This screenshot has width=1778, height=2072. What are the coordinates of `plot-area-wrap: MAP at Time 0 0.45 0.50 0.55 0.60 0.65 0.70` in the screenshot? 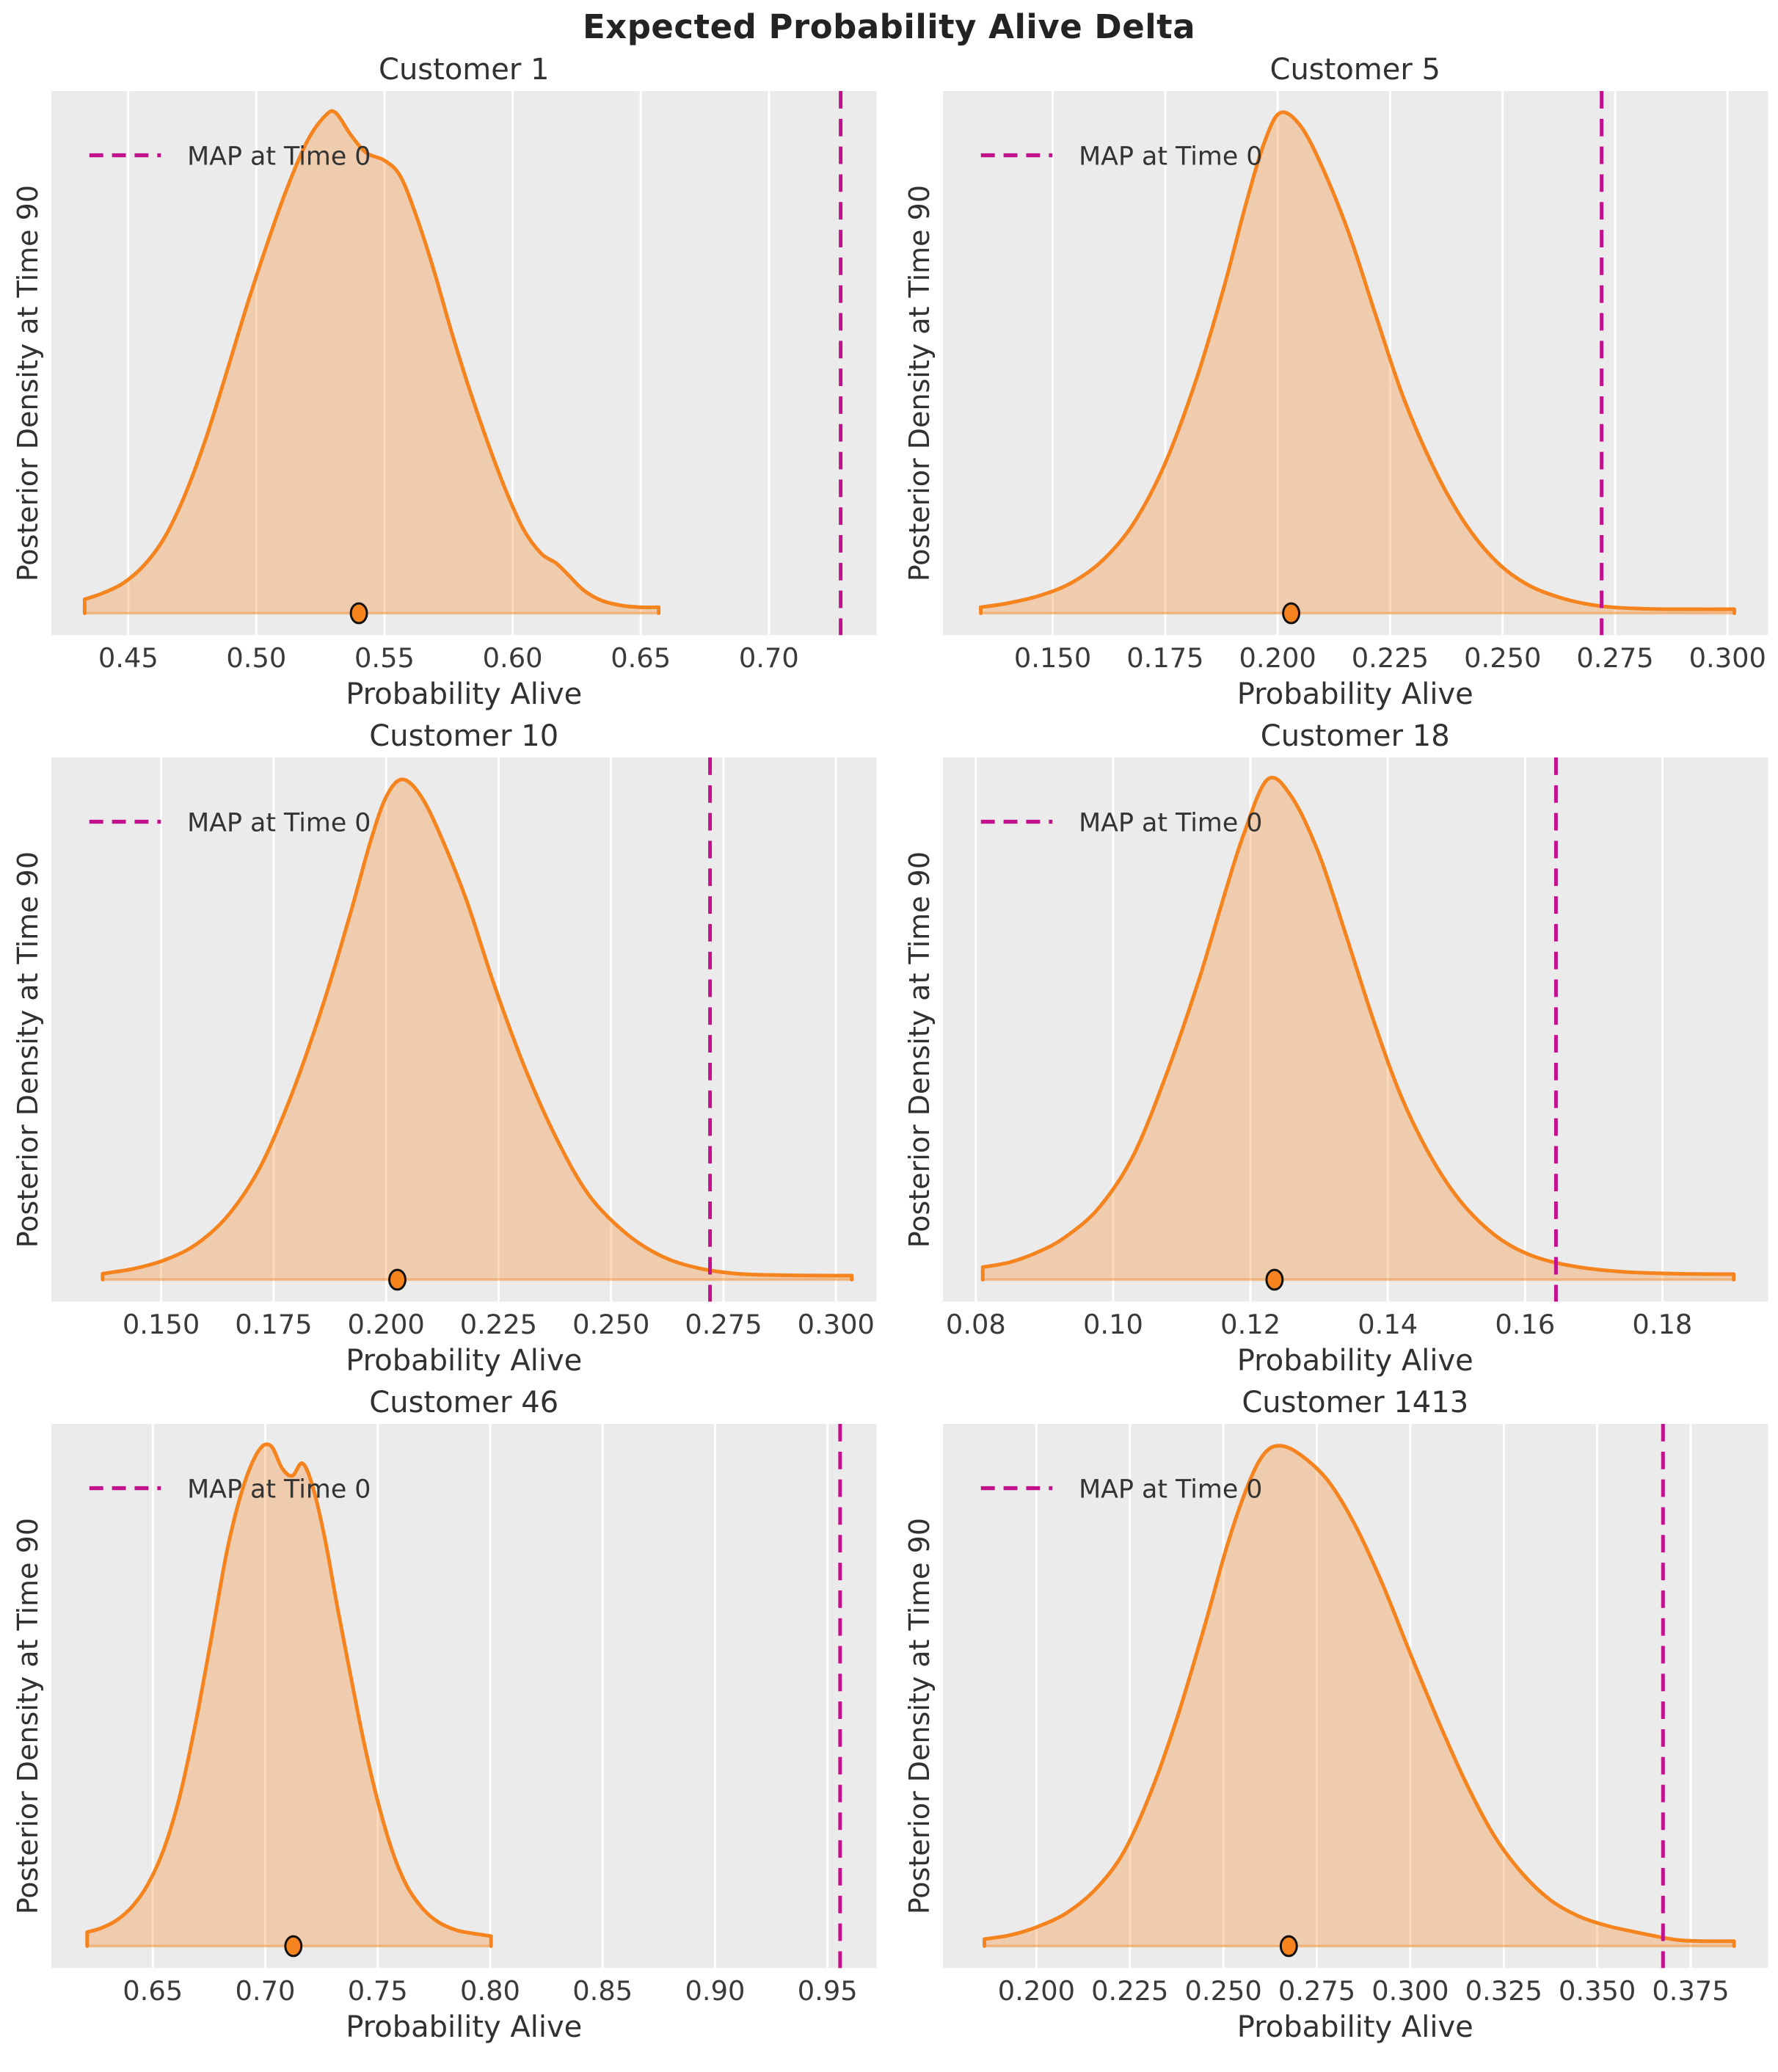 It's located at (464, 383).